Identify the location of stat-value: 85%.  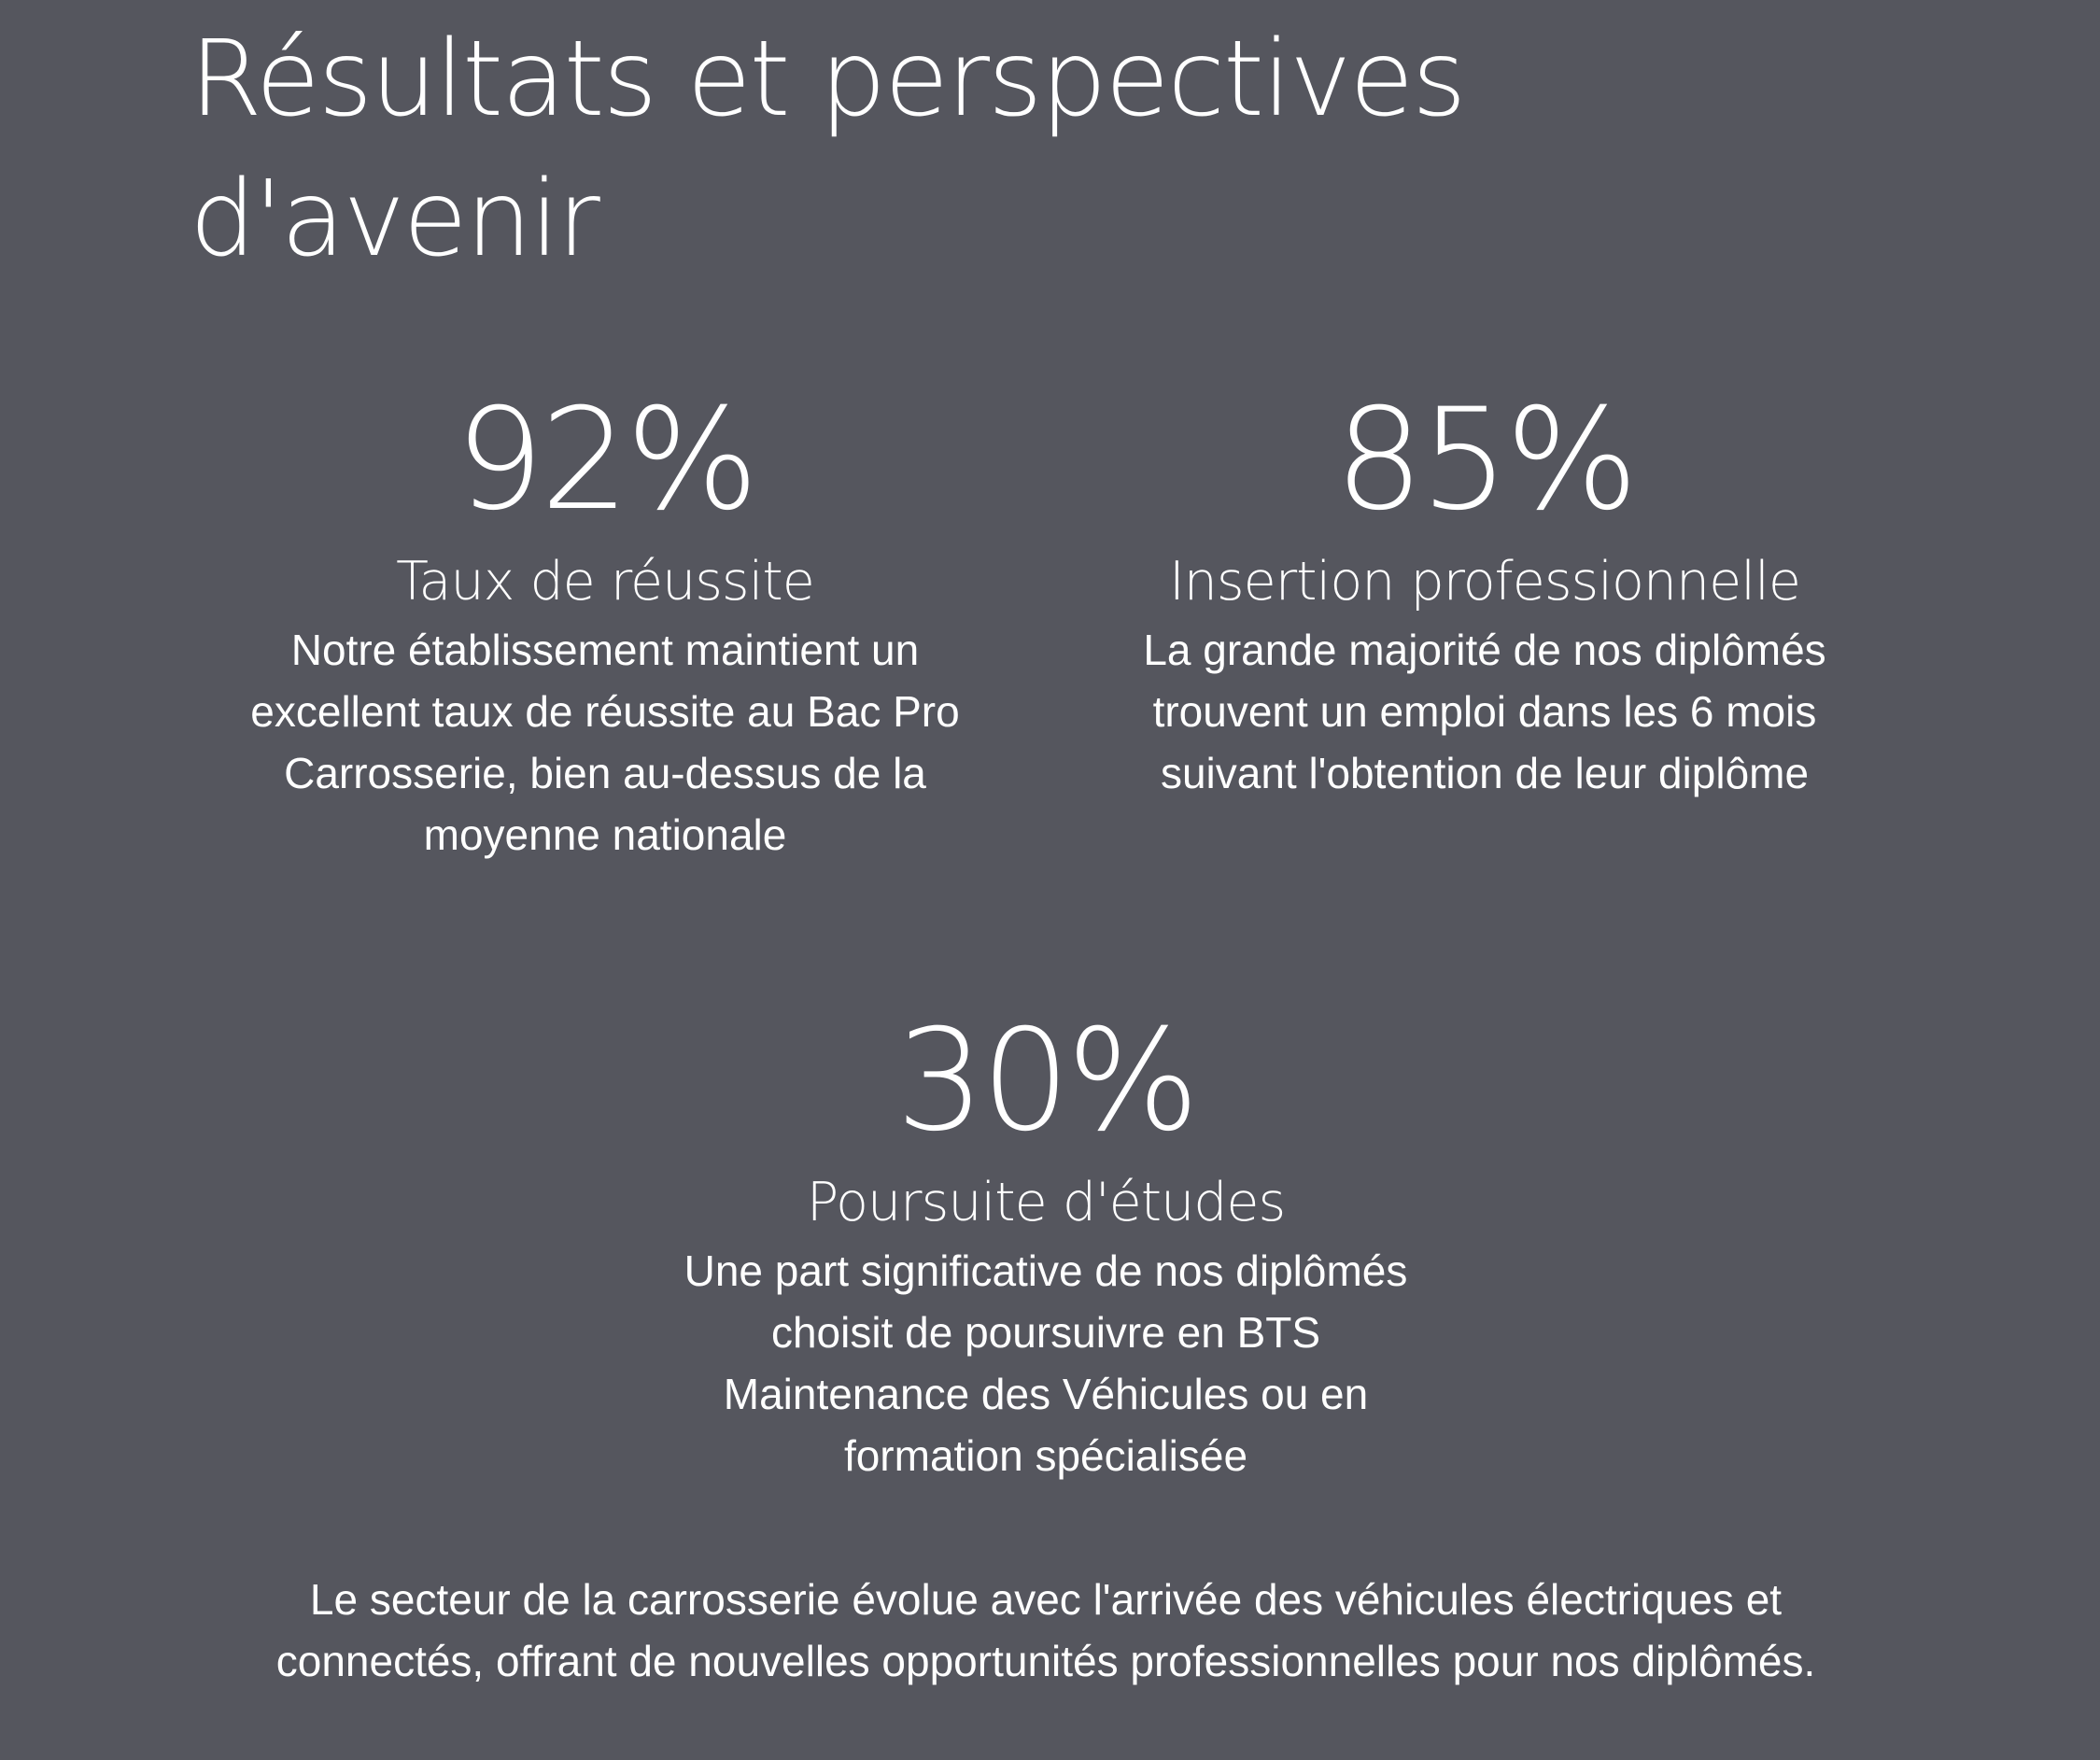
(1486, 461).